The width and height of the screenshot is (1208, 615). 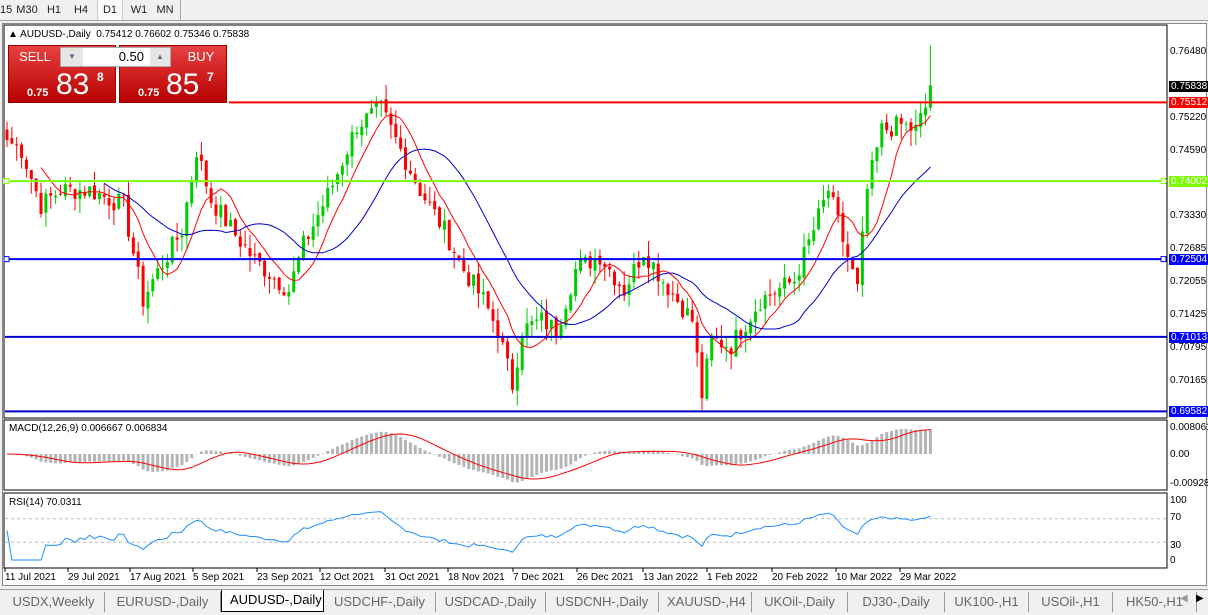 I want to click on tab-usdcad-daily: USDCAD-,Daily, so click(x=491, y=602).